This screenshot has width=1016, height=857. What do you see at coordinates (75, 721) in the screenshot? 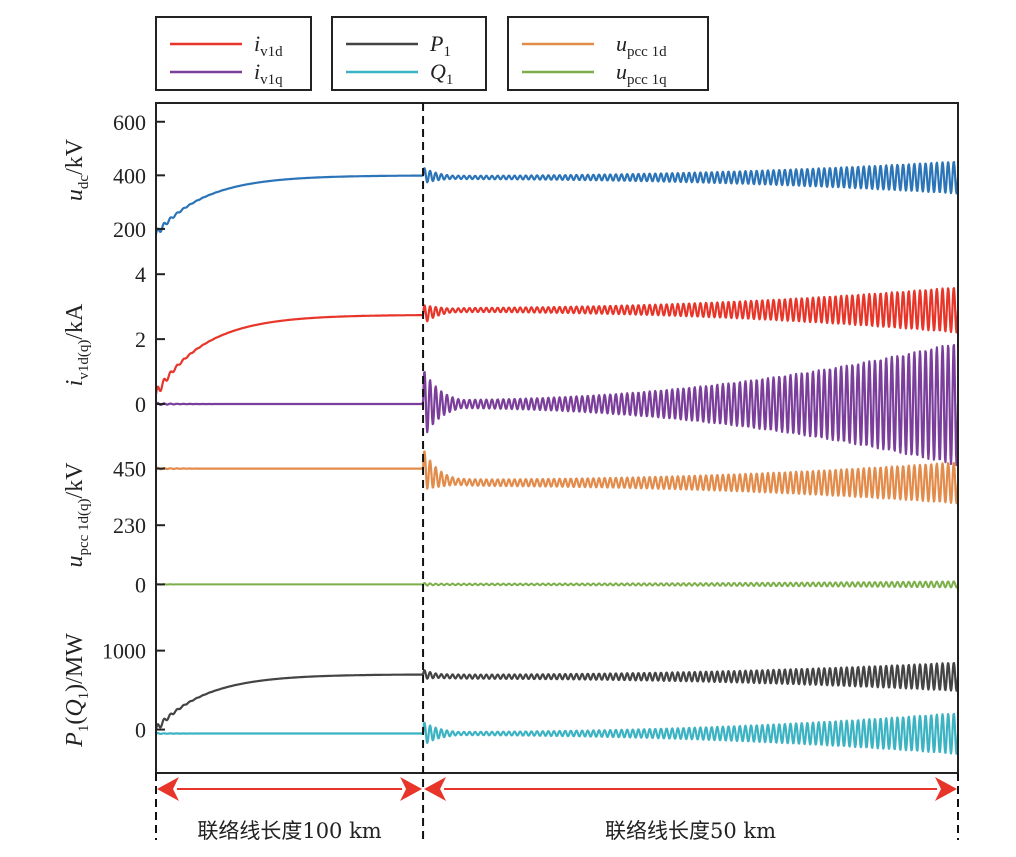
I see `y-label-paren-open: (` at bounding box center [75, 721].